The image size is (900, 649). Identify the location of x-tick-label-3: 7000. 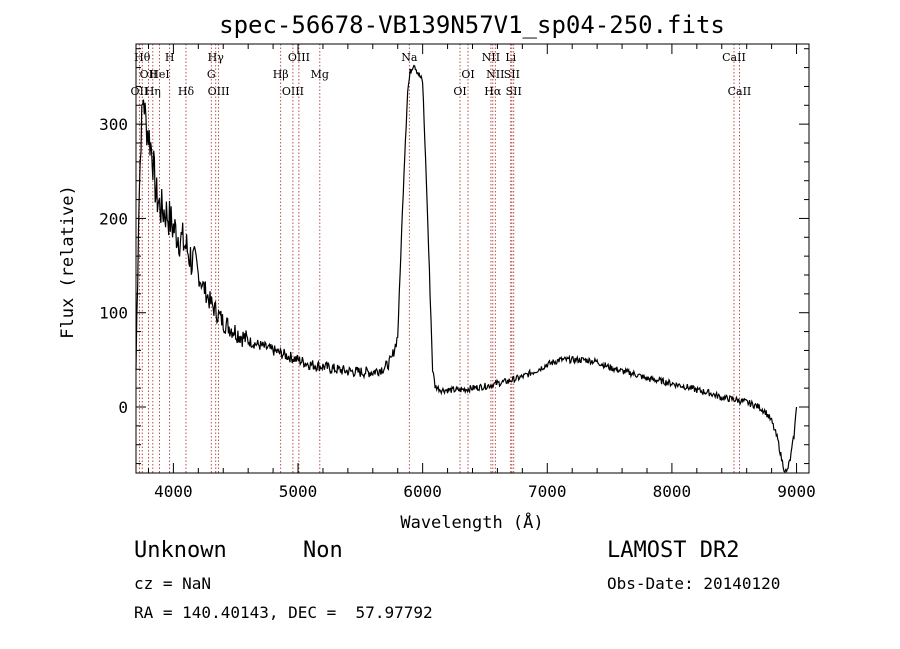
(547, 491).